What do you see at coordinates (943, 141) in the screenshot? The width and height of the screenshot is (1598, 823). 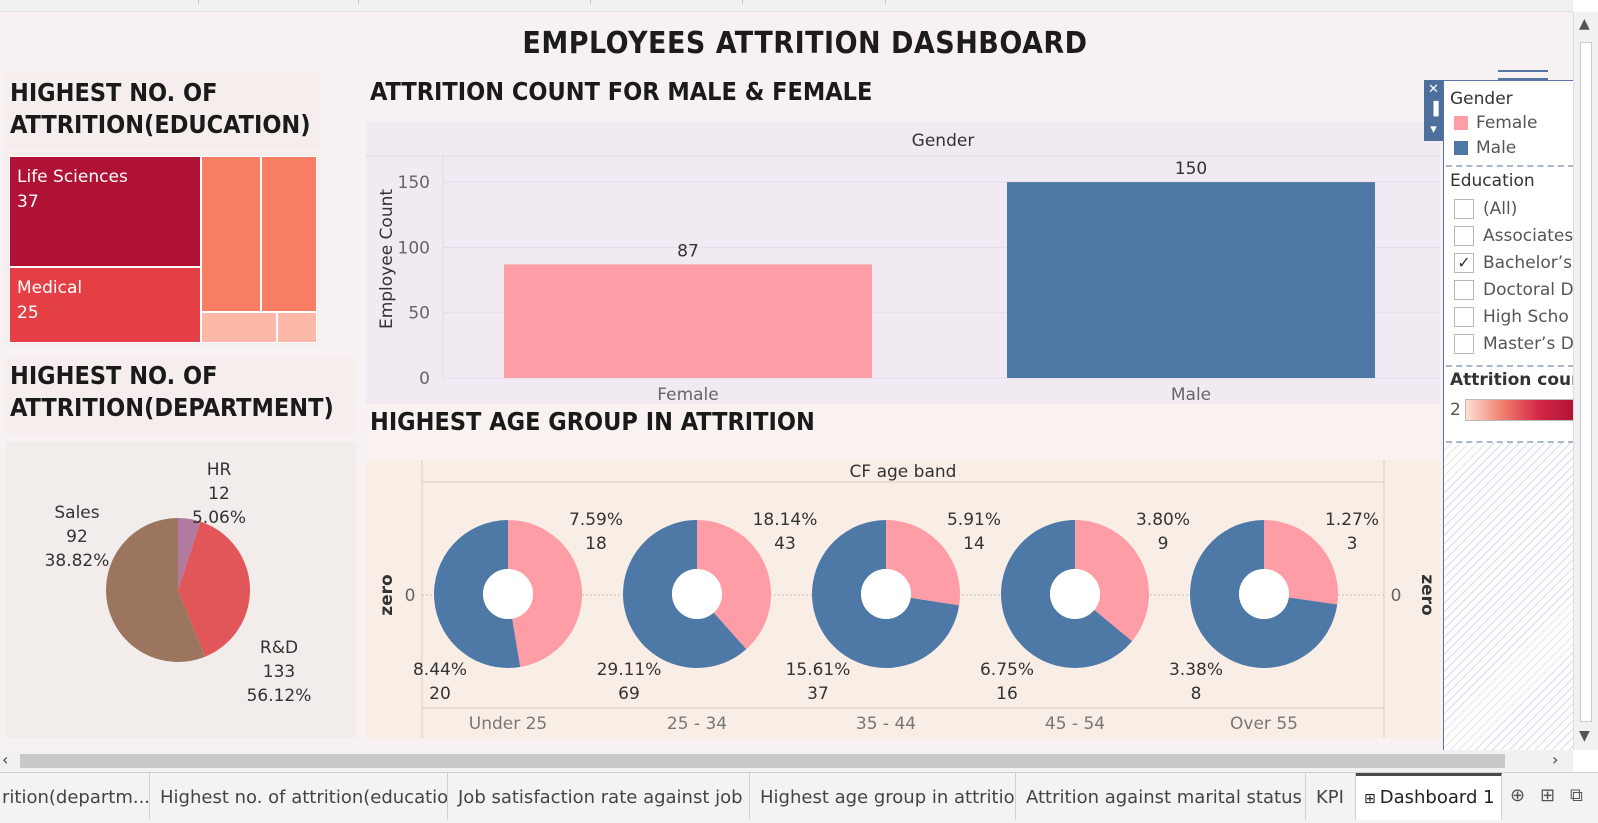 I see `gender-chart-header: Gender` at bounding box center [943, 141].